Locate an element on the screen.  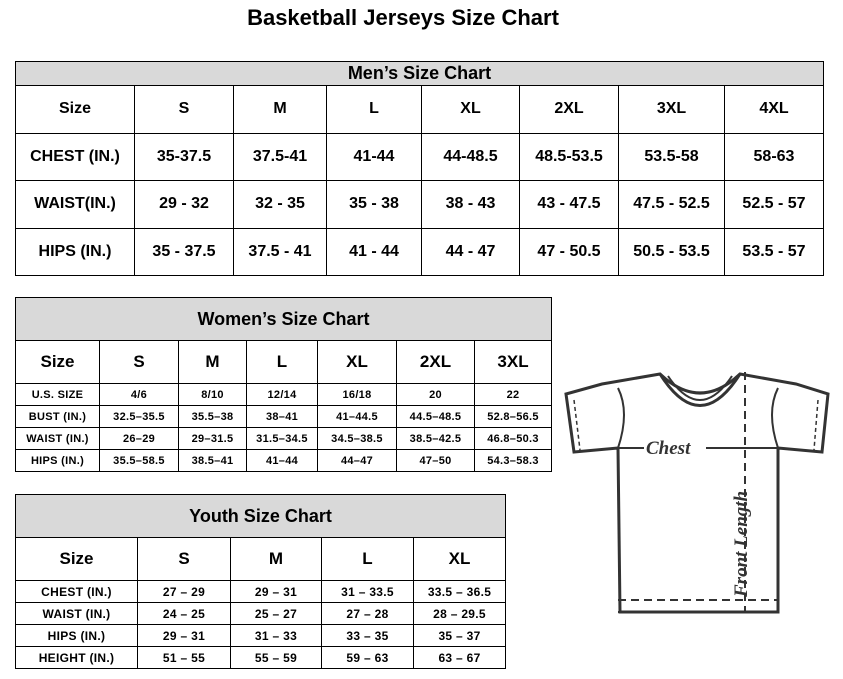
cell: 28 – 29.5 is located at coordinates (459, 613).